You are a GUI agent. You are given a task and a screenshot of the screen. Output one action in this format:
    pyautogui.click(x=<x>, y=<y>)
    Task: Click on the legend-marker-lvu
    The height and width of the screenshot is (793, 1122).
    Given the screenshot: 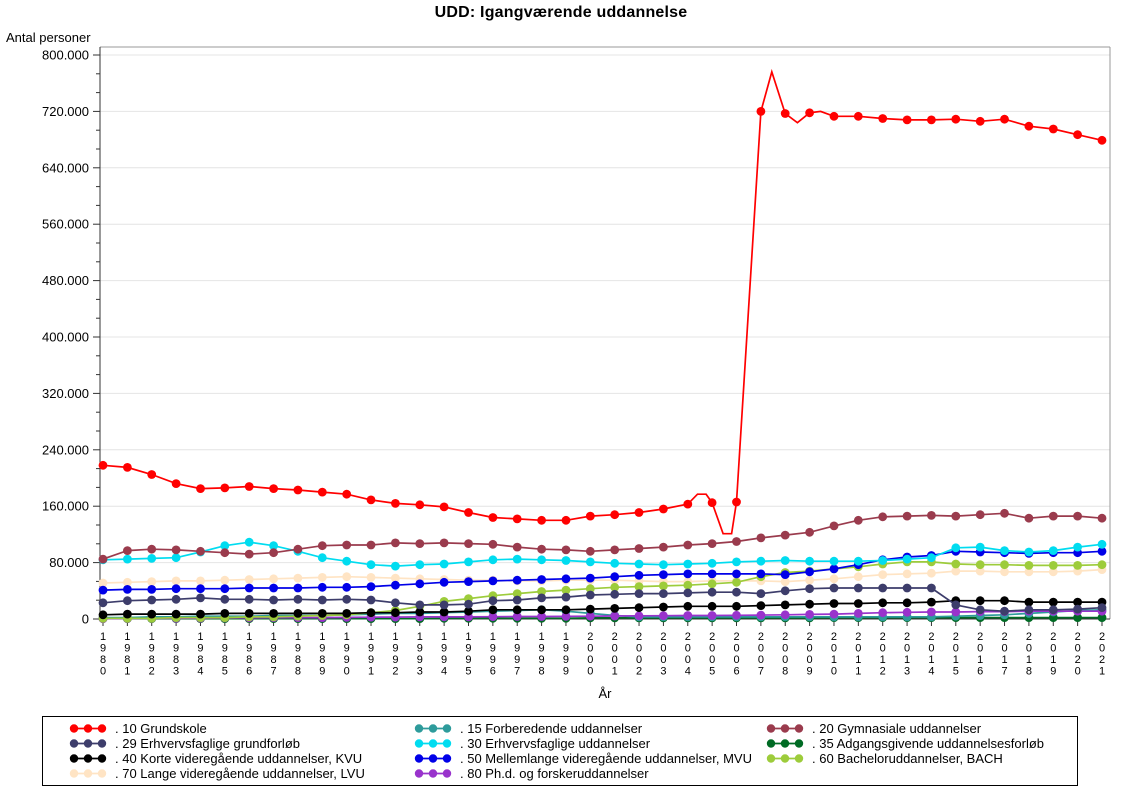 What is the action you would take?
    pyautogui.click(x=88, y=773)
    